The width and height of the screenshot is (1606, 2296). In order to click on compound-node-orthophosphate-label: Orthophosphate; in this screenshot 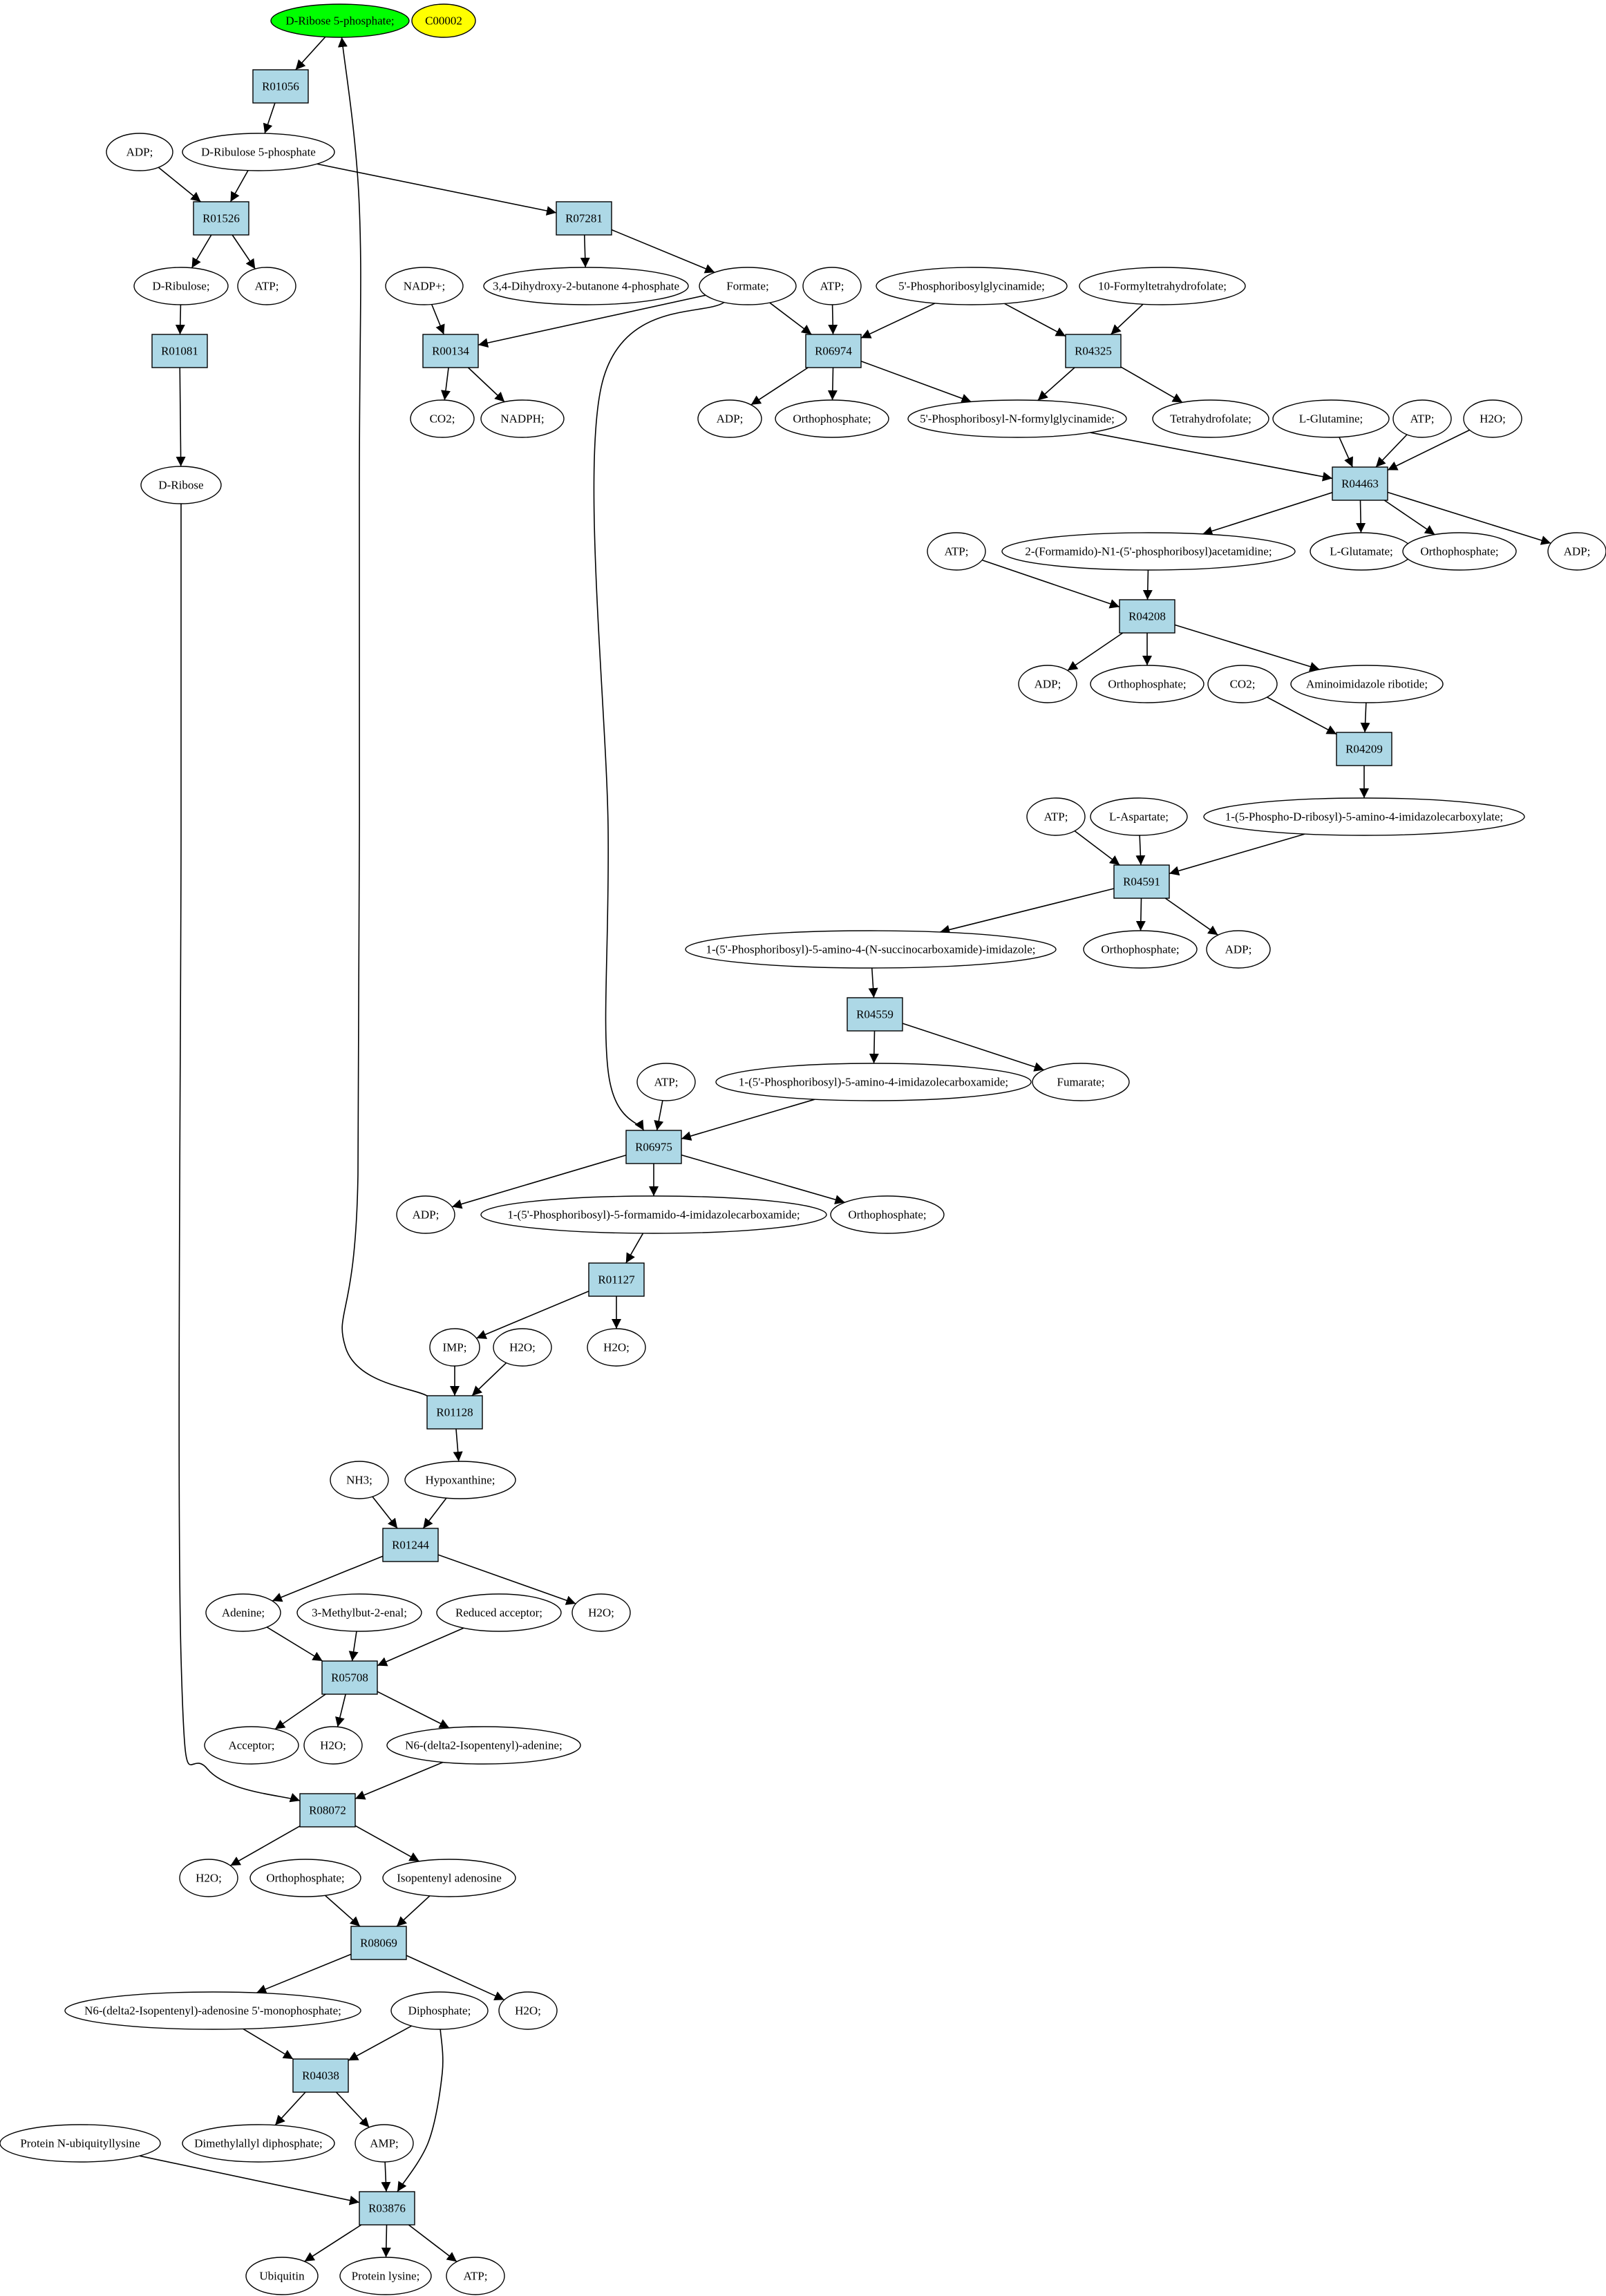, I will do `click(1140, 949)`.